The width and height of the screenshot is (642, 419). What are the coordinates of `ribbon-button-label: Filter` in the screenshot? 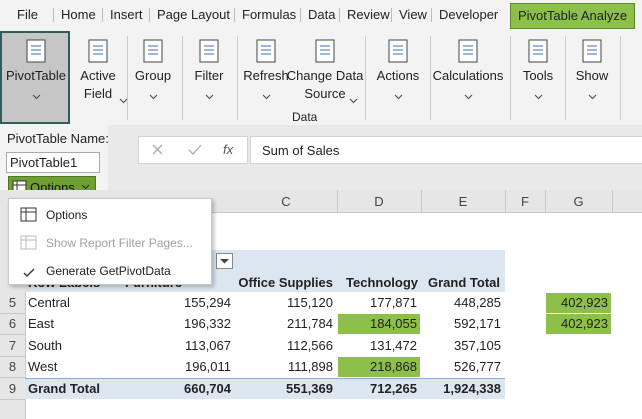 It's located at (209, 75).